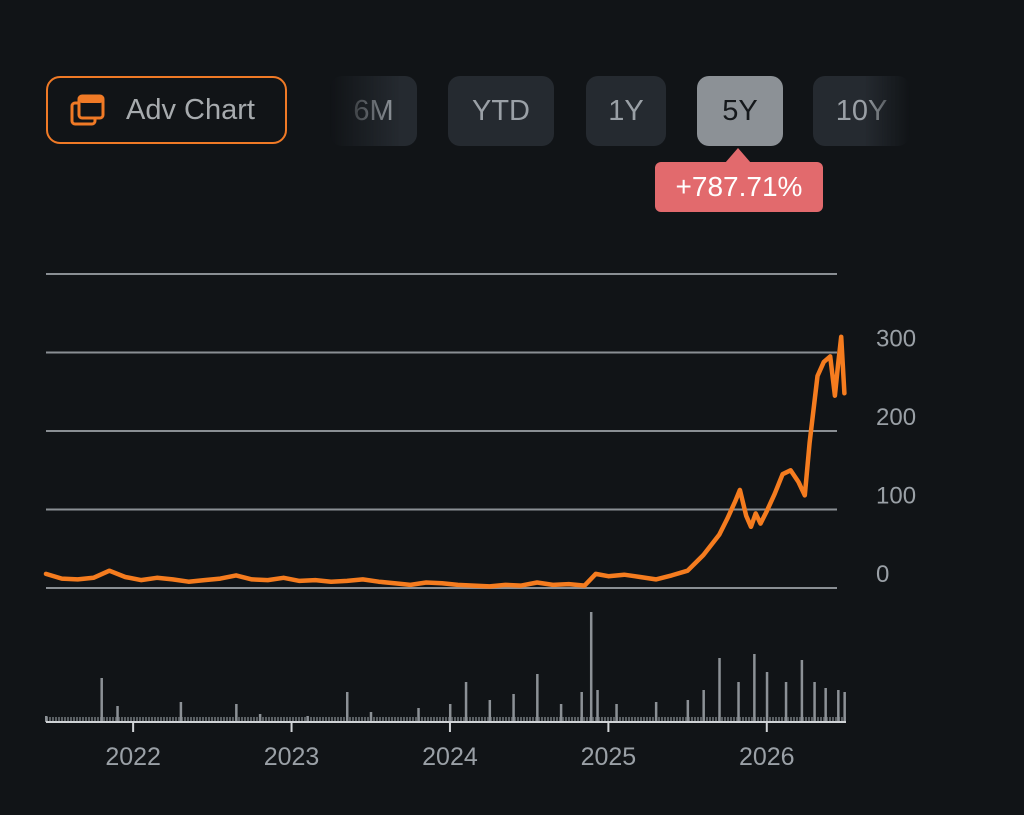 The height and width of the screenshot is (815, 1024). I want to click on range-1y-button: 1Y, so click(626, 111).